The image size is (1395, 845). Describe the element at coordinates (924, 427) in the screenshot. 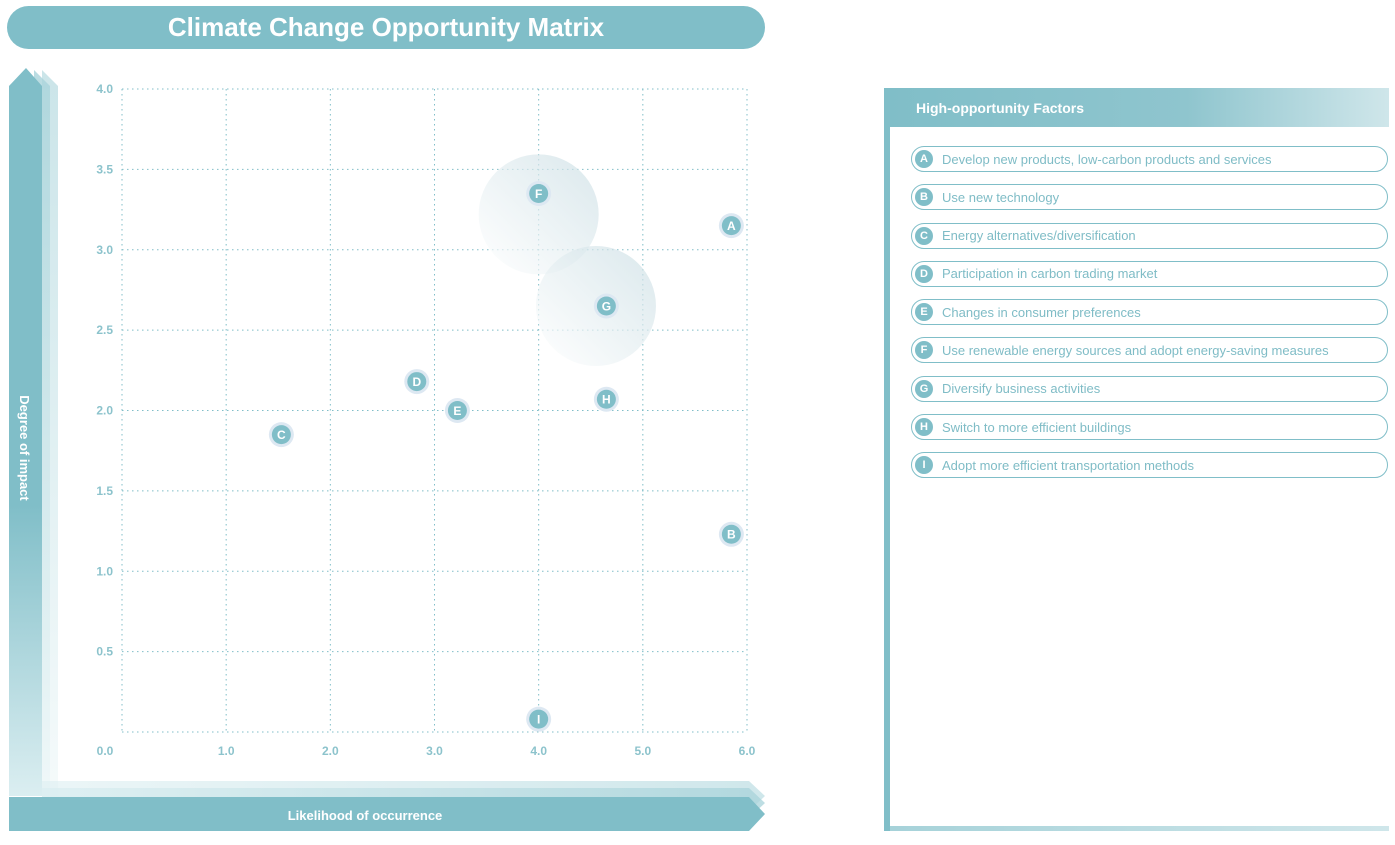

I see `factor-badge-h: H` at that location.